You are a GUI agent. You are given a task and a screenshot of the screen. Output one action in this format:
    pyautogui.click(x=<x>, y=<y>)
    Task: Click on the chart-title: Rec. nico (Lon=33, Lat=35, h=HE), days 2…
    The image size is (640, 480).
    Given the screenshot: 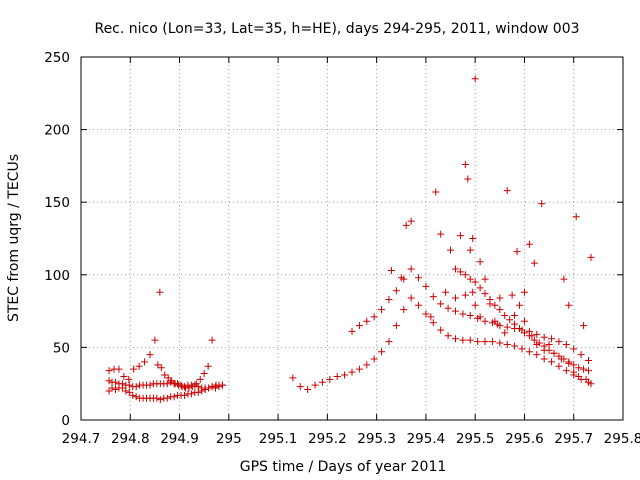 What is the action you would take?
    pyautogui.click(x=336, y=29)
    